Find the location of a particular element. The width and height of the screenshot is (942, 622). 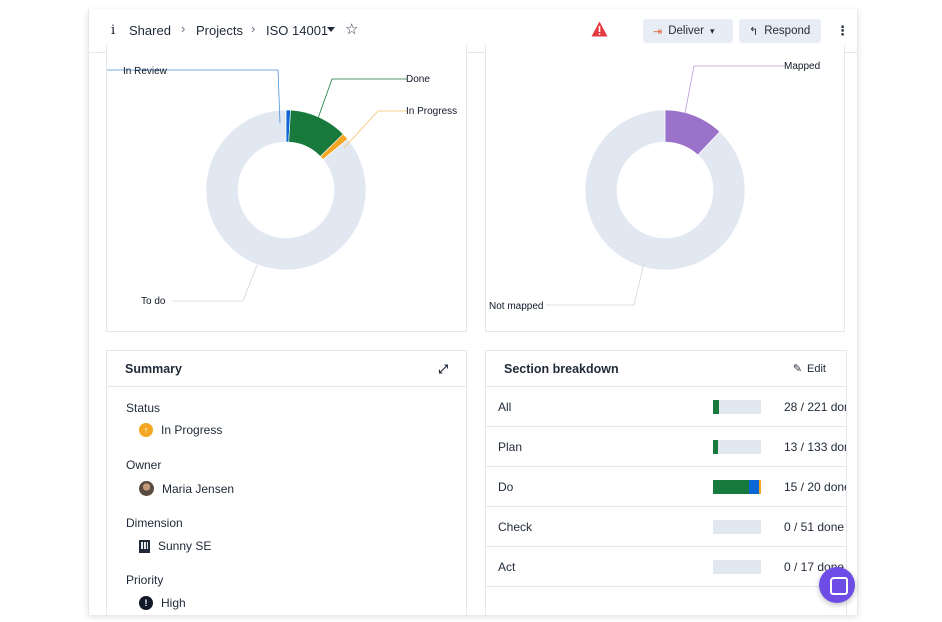

progress-segment-blue is located at coordinates (754, 487).